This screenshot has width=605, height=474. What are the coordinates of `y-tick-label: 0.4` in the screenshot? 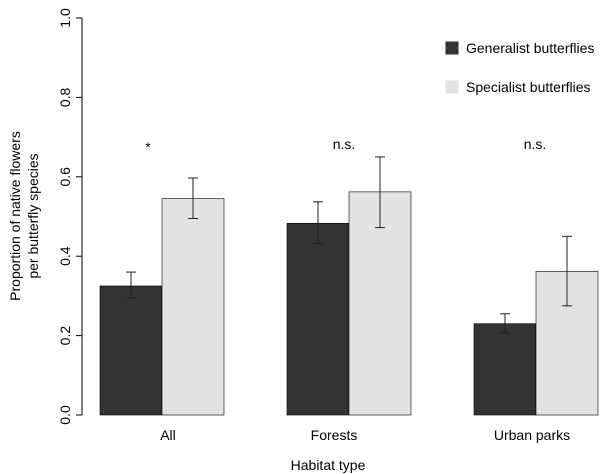 It's located at (65, 256).